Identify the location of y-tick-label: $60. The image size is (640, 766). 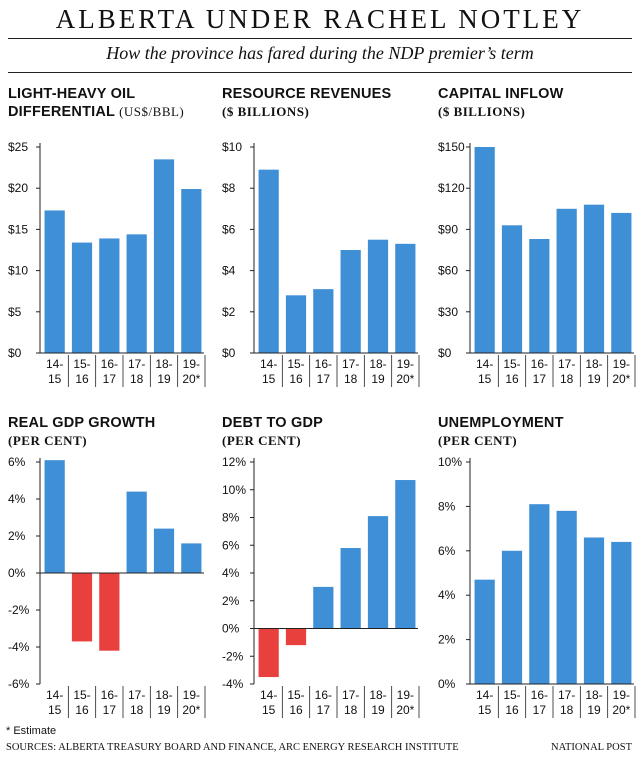
(448, 271).